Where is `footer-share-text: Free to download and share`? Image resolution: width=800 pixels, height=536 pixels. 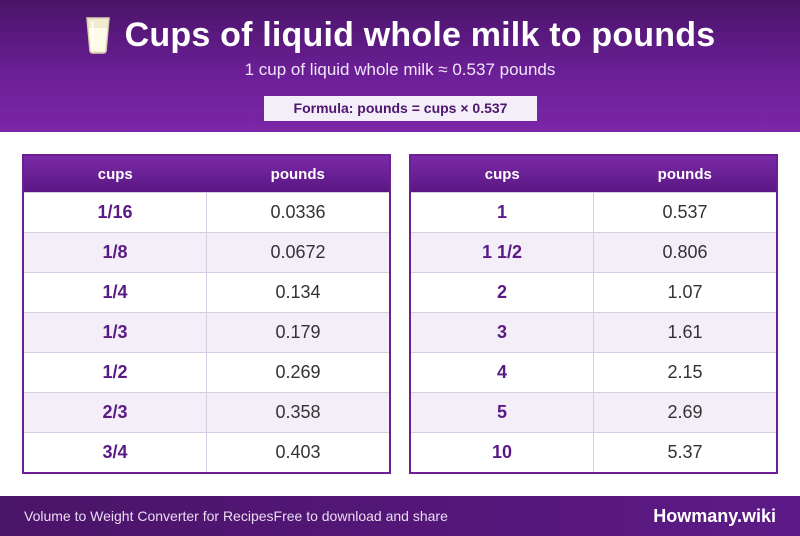 footer-share-text: Free to download and share is located at coordinates (360, 516).